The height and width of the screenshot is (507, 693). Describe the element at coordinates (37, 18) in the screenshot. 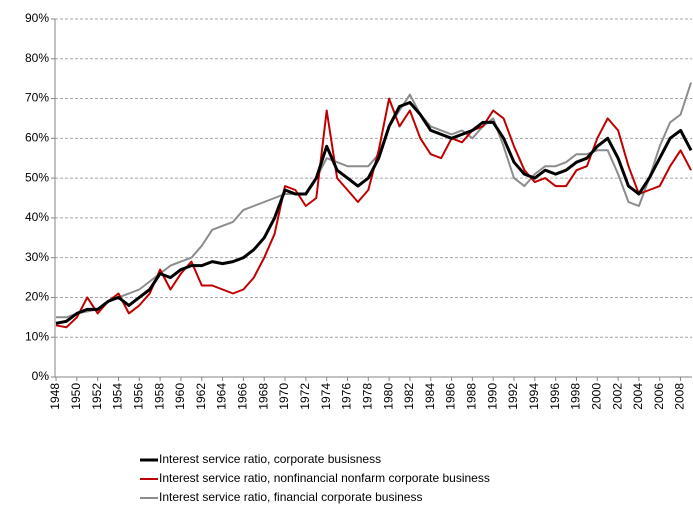

I see `y-tick-label: 90%` at that location.